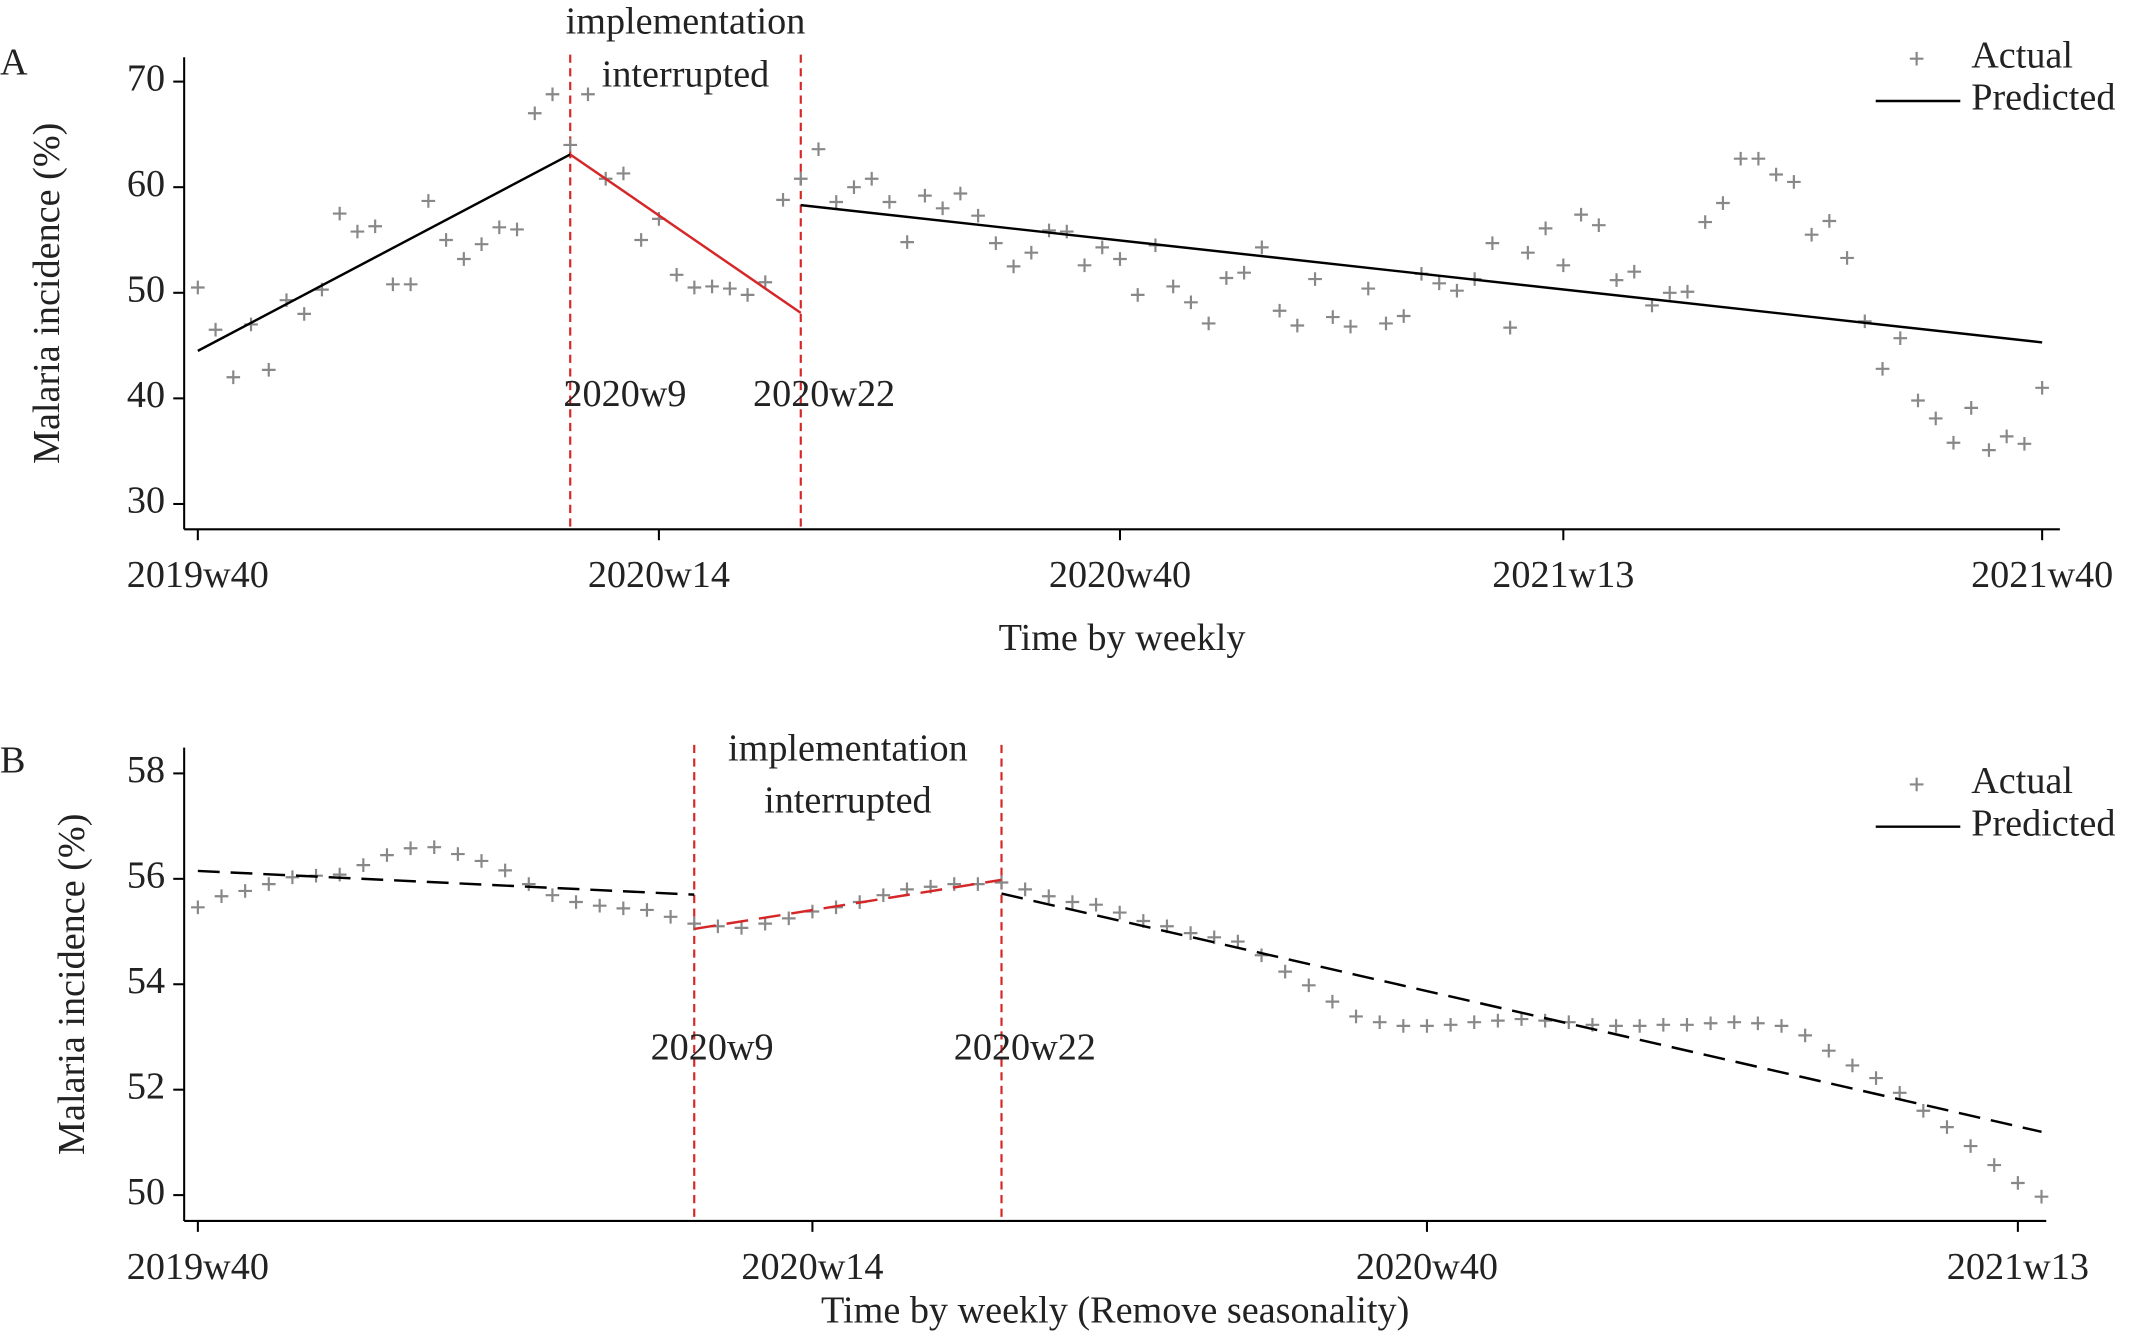 The image size is (2139, 1341). Describe the element at coordinates (146, 395) in the screenshot. I see `y-tick-label: 40` at that location.